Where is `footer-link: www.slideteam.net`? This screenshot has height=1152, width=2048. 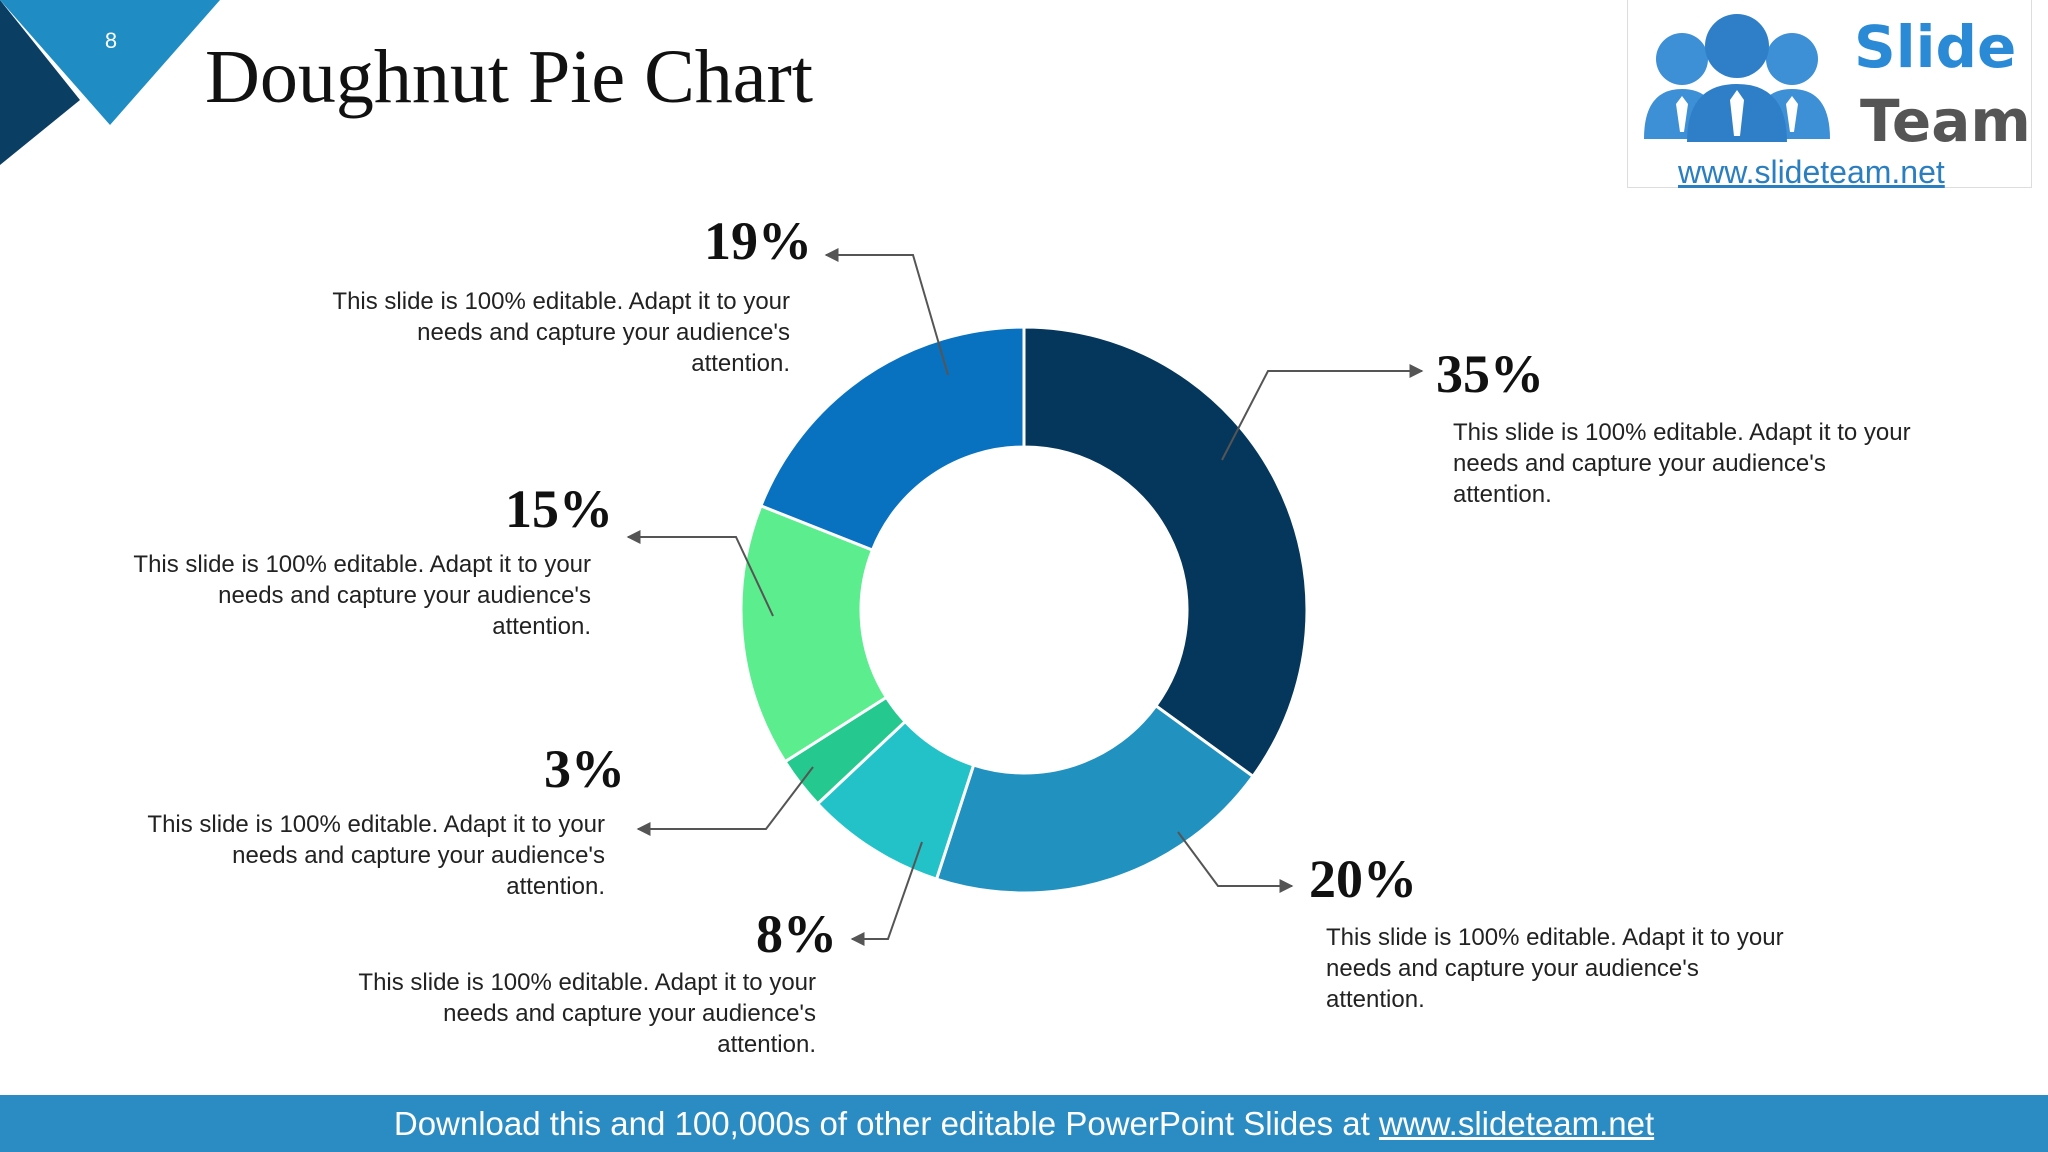
footer-link: www.slideteam.net is located at coordinates (1517, 1123).